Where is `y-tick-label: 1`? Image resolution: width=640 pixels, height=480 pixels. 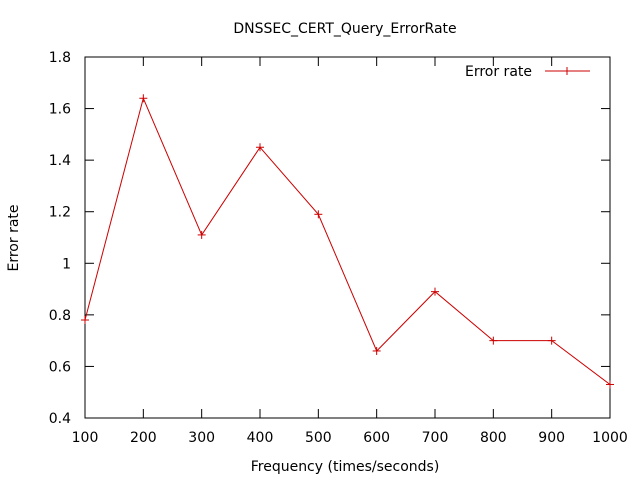
y-tick-label: 1 is located at coordinates (66, 264).